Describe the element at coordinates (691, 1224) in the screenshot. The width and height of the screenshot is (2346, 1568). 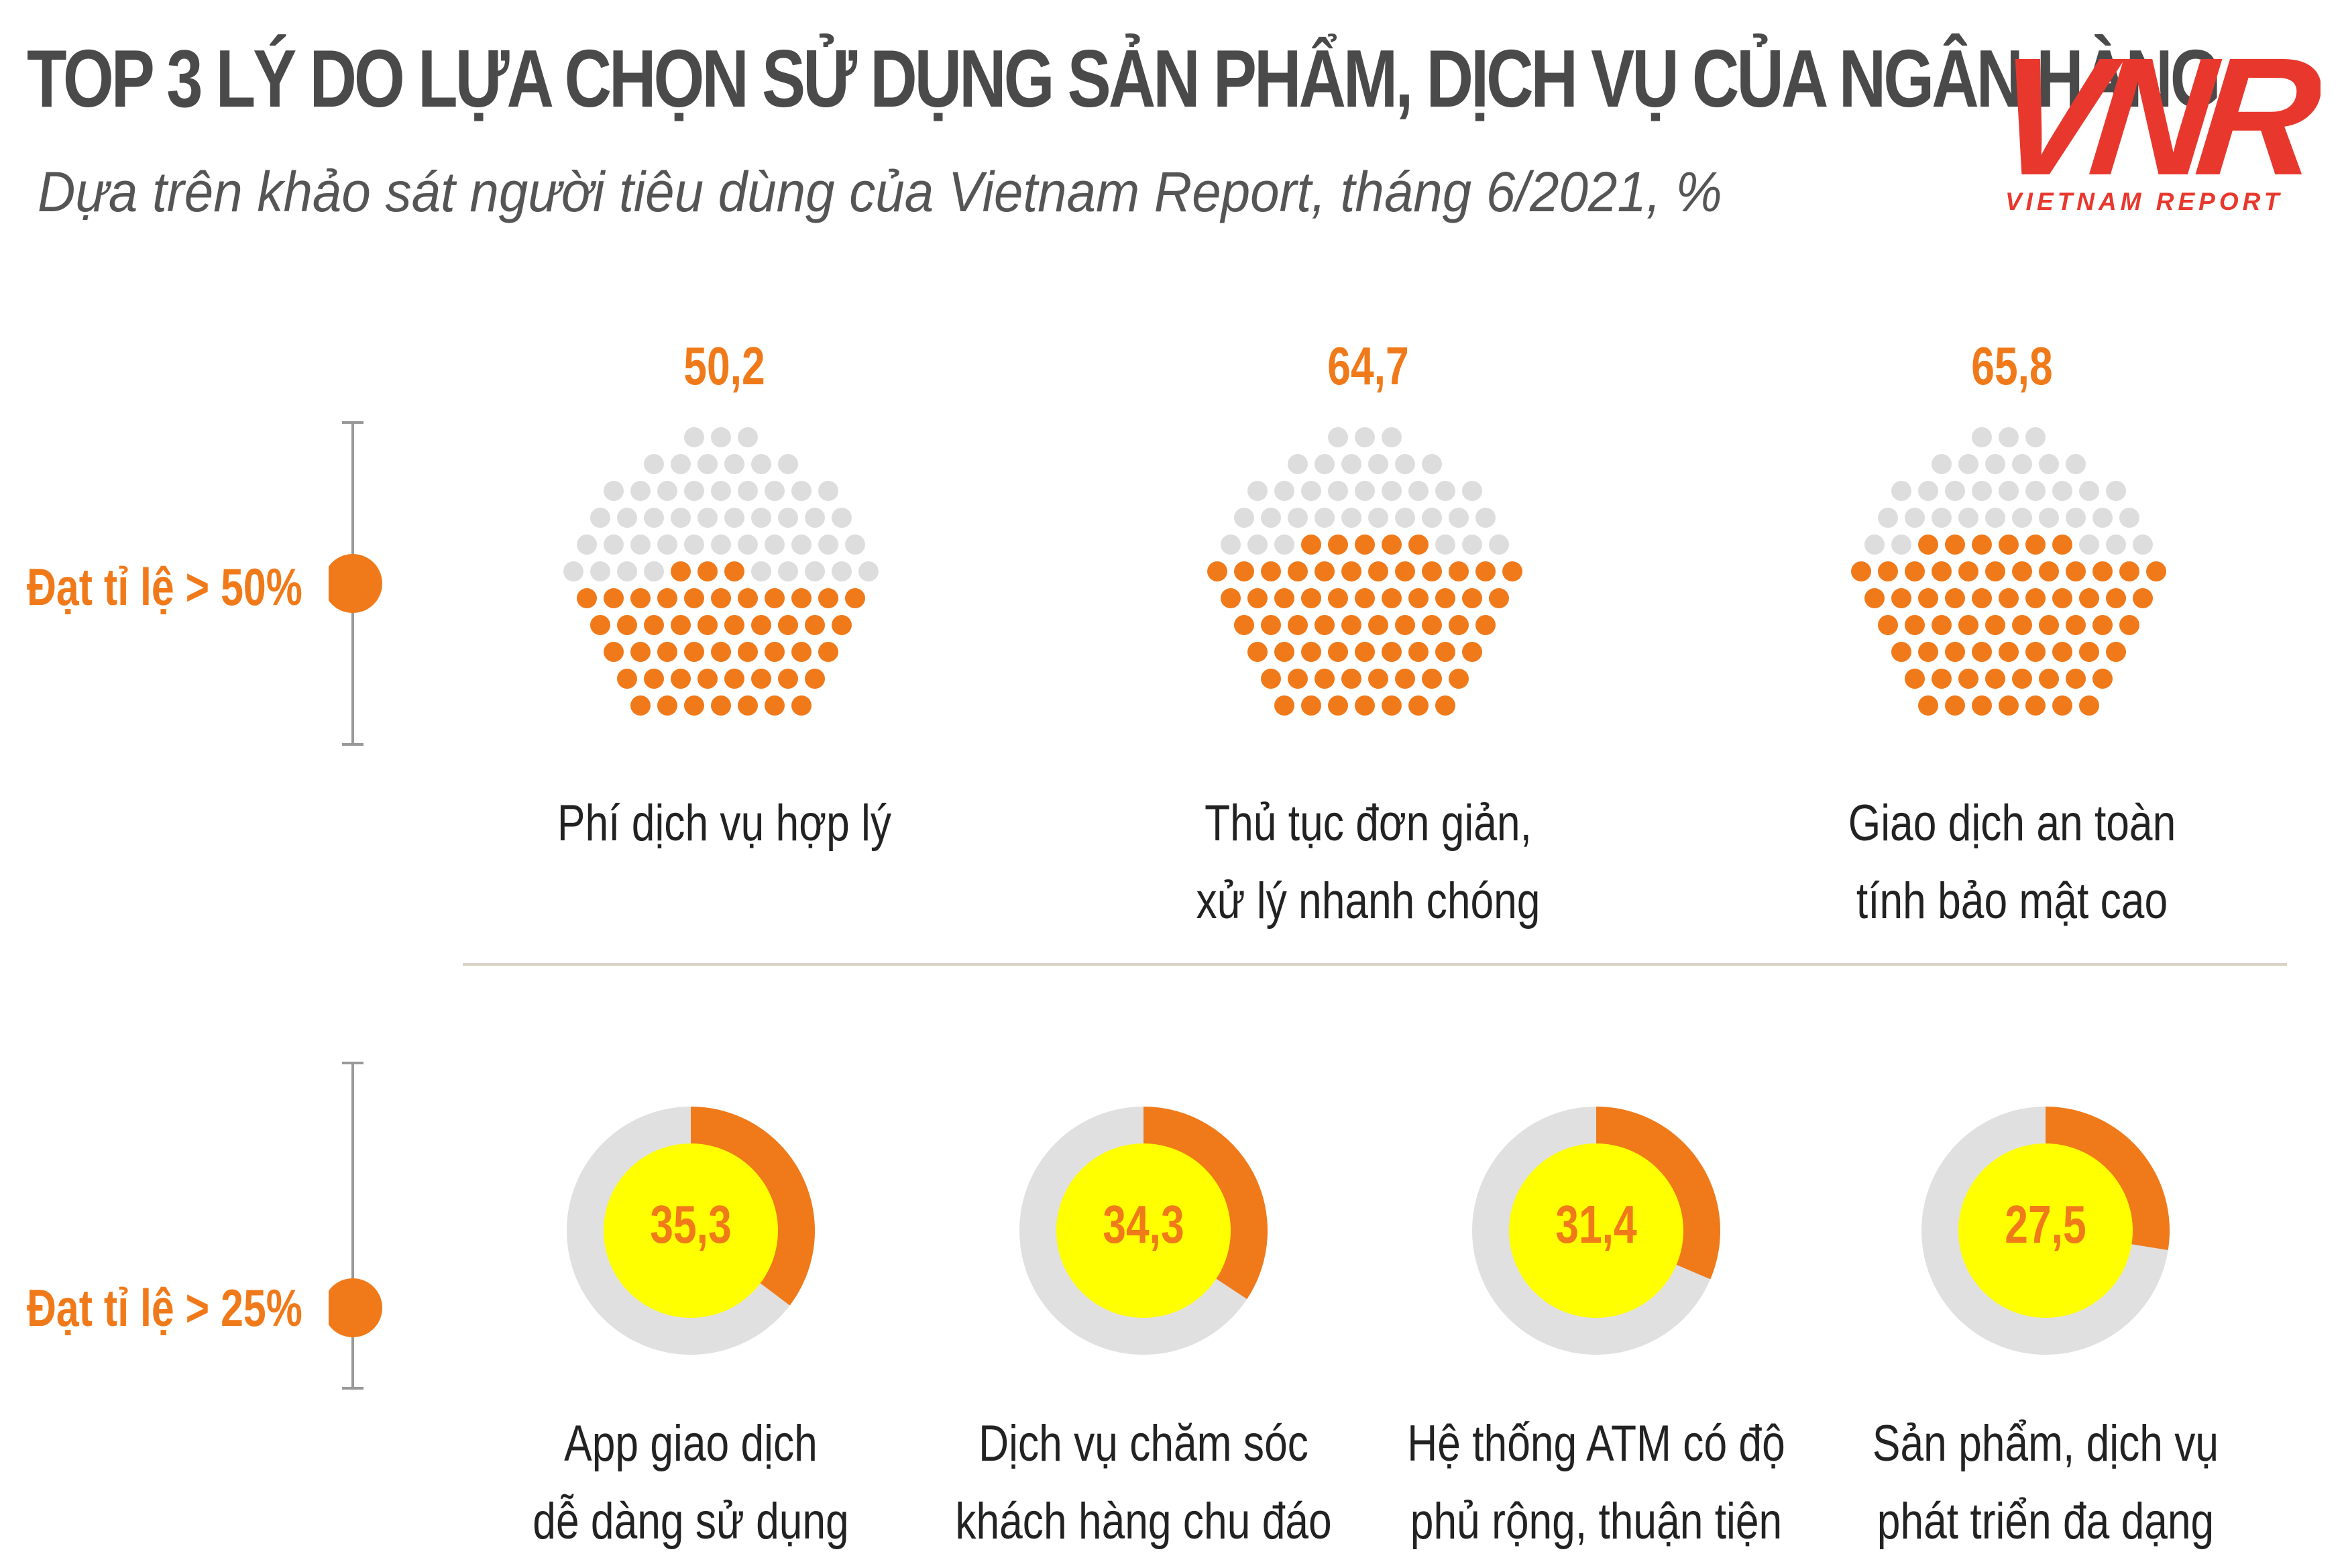
I see `donut-value-1: 35,3` at that location.